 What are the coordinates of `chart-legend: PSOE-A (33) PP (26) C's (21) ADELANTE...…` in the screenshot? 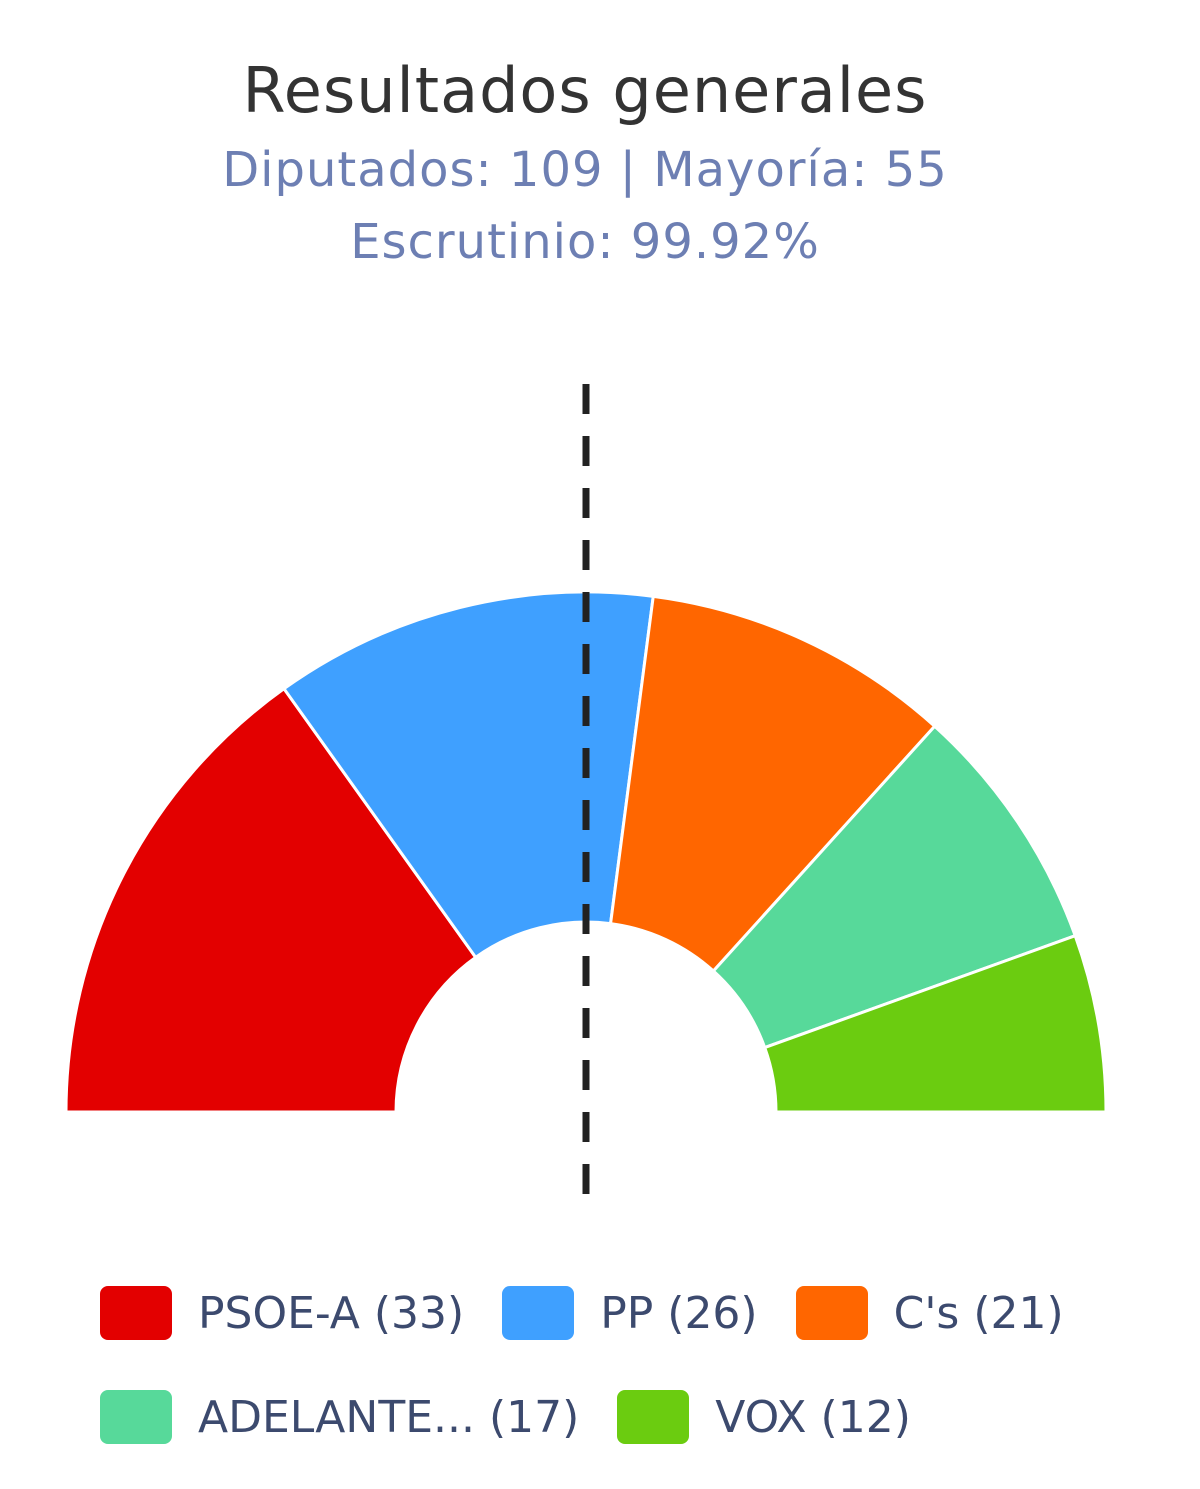 It's located at (625, 1382).